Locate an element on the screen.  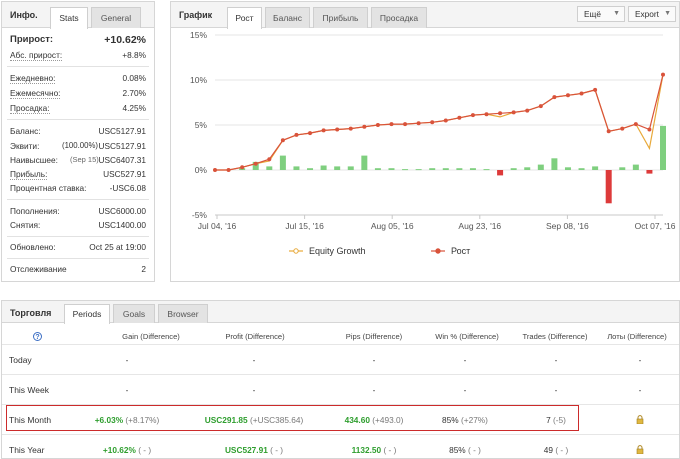
drawdown-label: Просадка: is located at coordinates (30, 108).